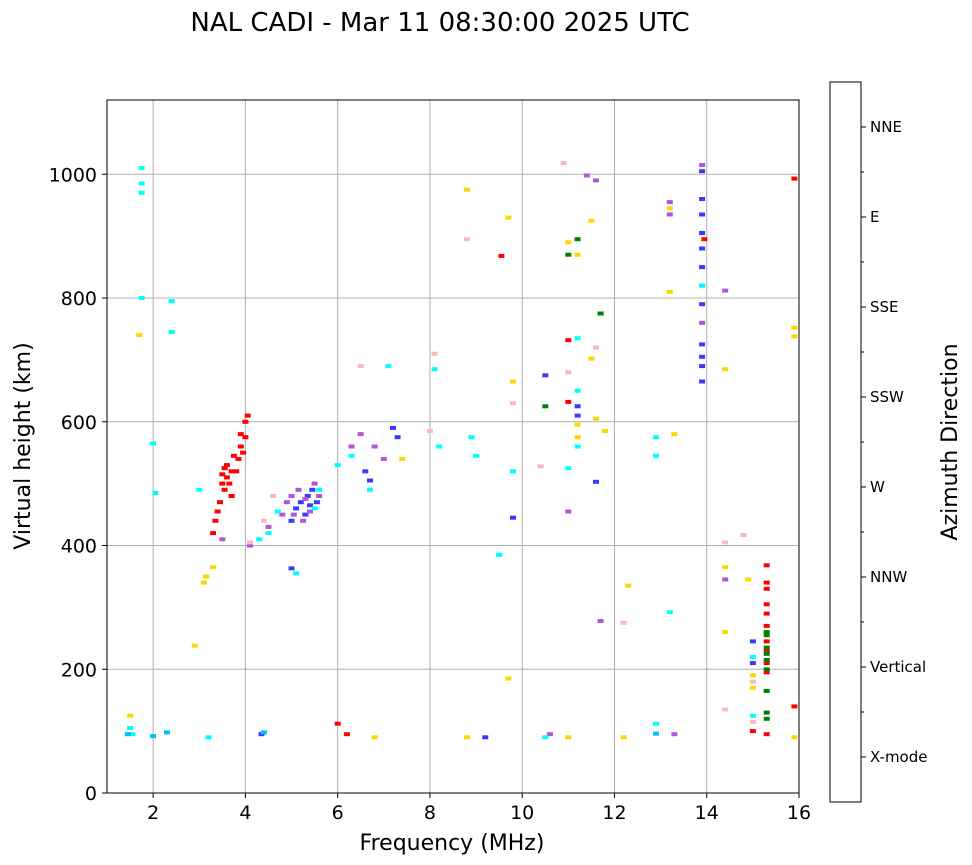 This screenshot has width=972, height=865. What do you see at coordinates (245, 813) in the screenshot?
I see `x-tick-label: 4` at bounding box center [245, 813].